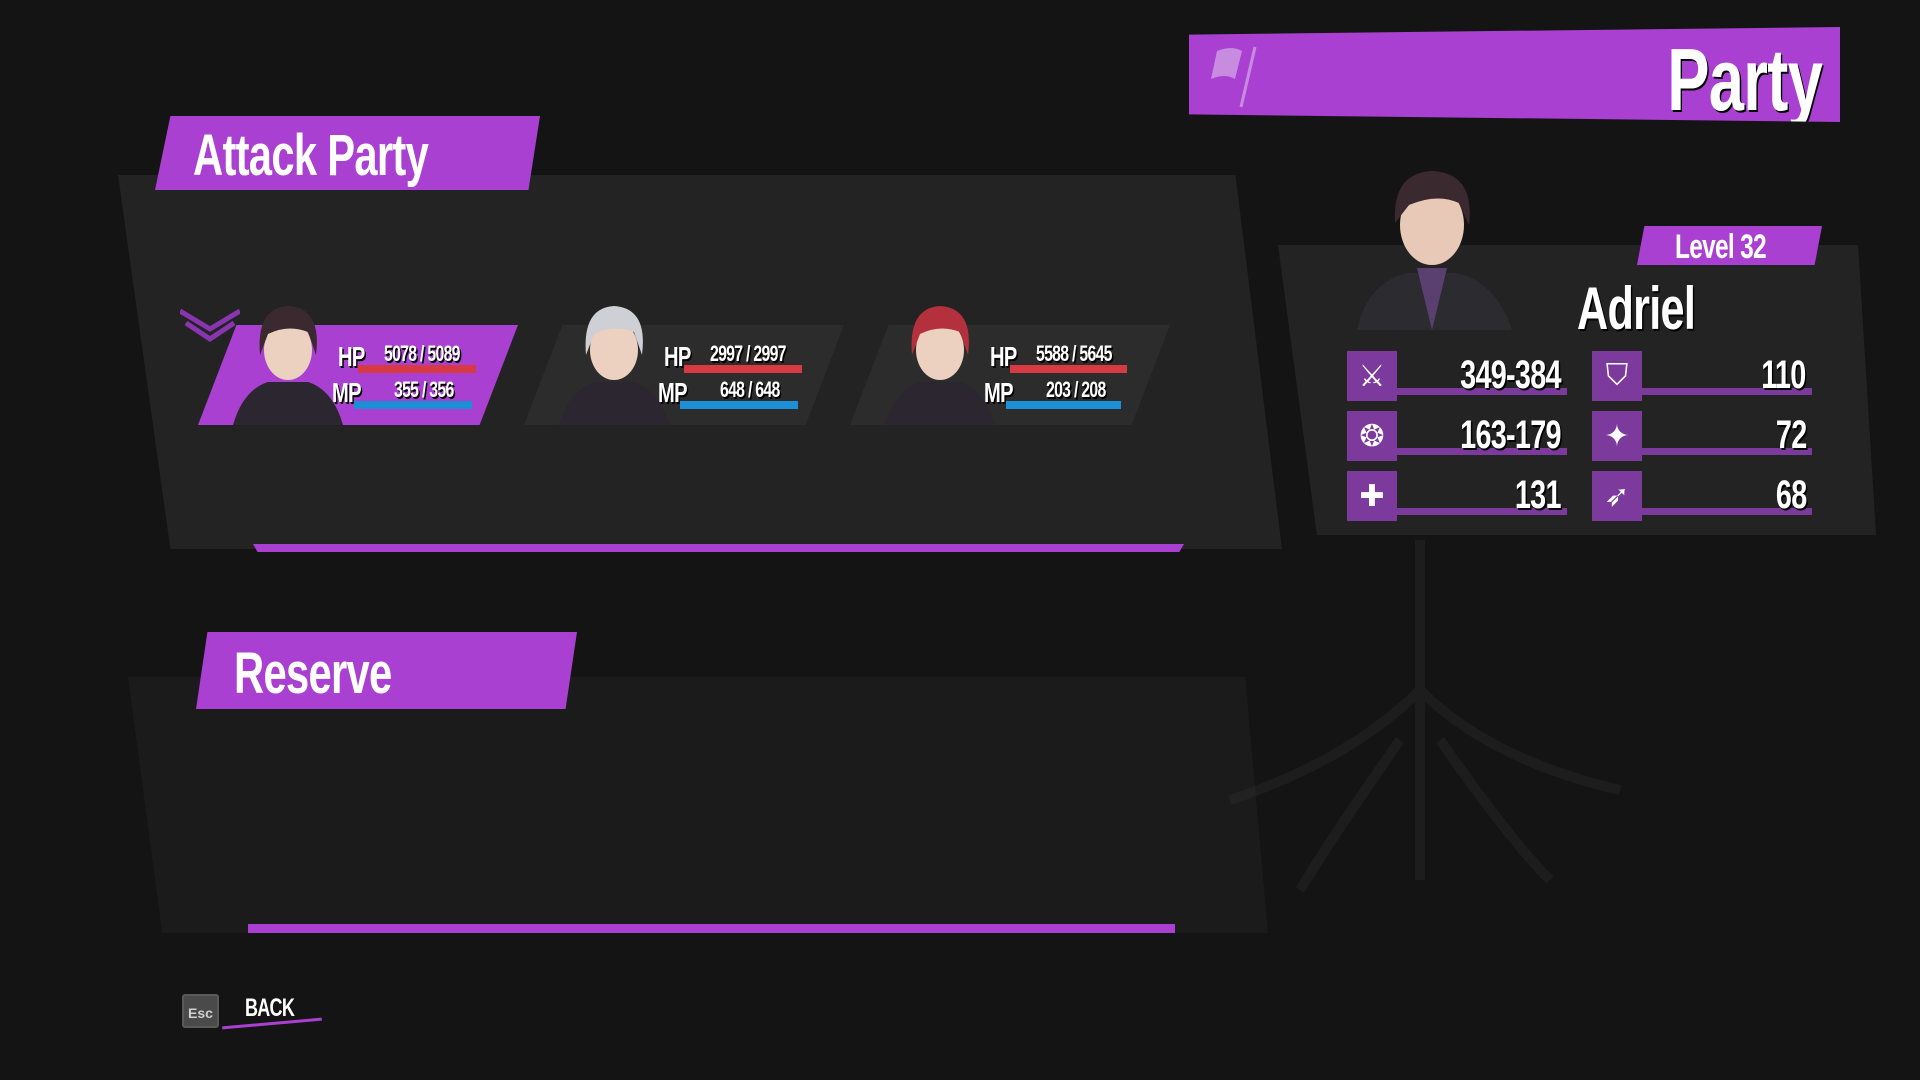  I want to click on back-label: BACK, so click(270, 1008).